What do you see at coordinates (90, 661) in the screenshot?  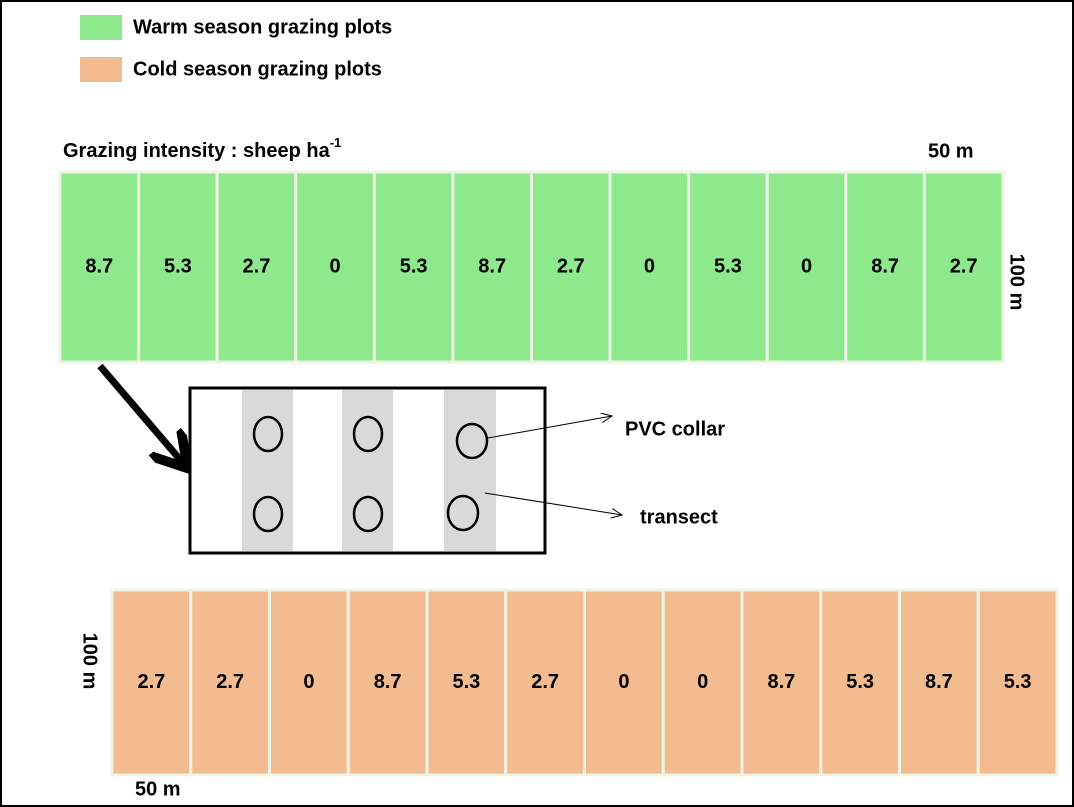 I see `cold-length-label: 100 m` at bounding box center [90, 661].